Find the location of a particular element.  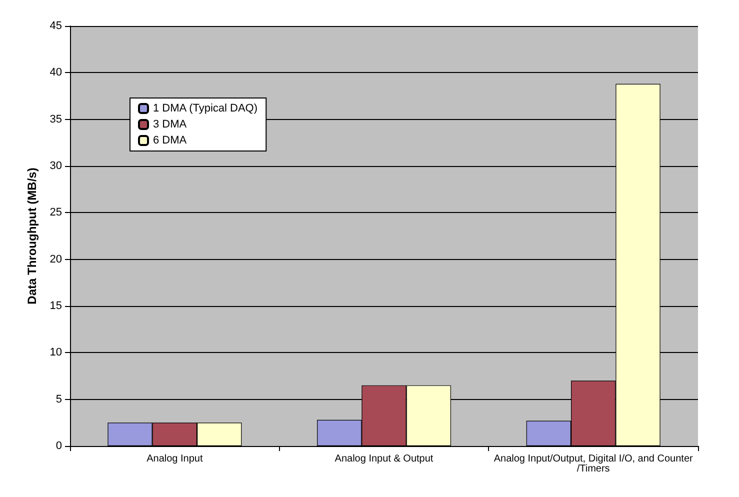

y-axis-title: Data Throughput (MB/s) is located at coordinates (32, 236).